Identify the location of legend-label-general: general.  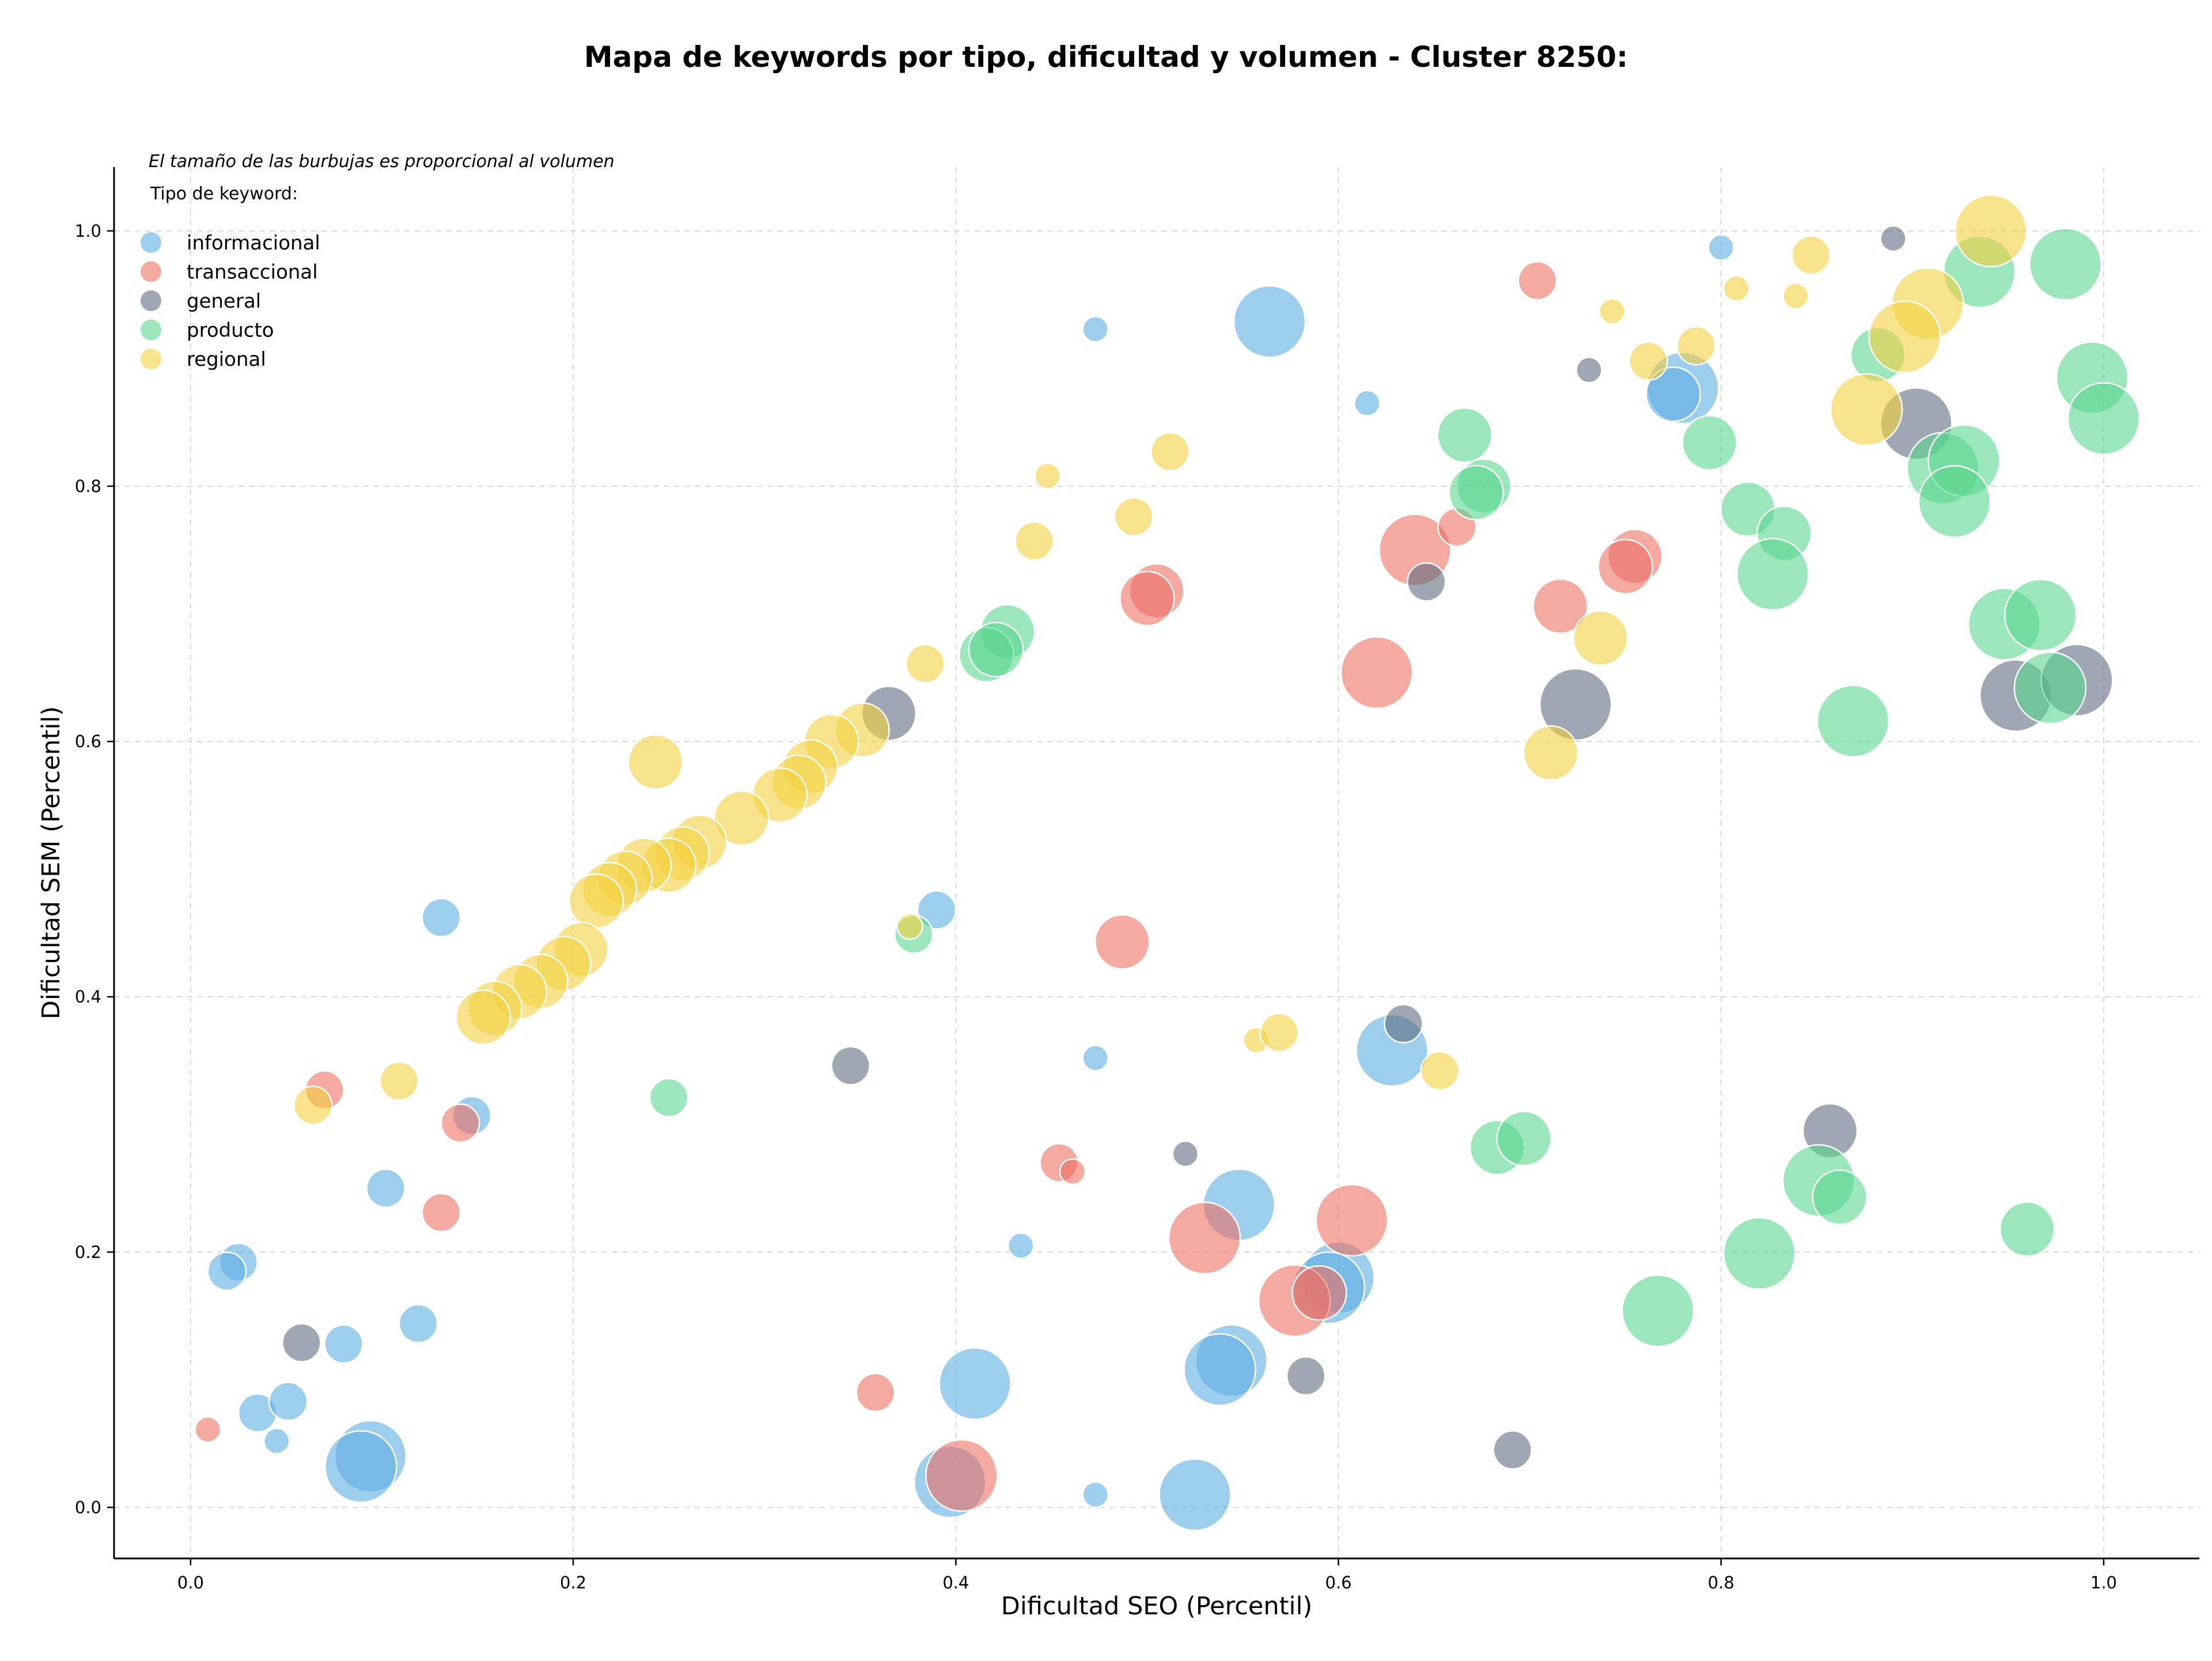
(224, 301).